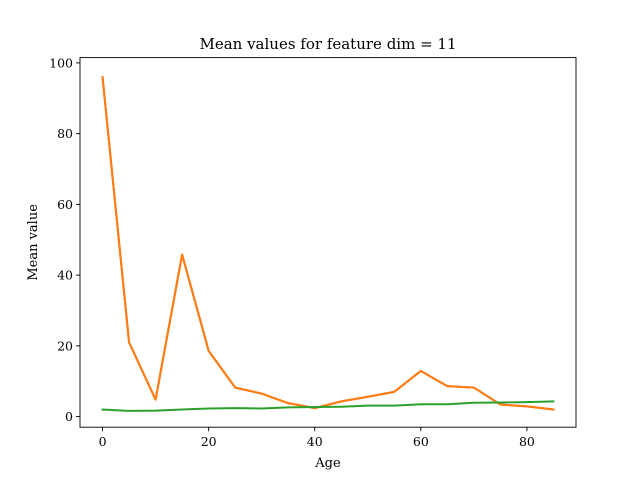 Image resolution: width=640 pixels, height=480 pixels. Describe the element at coordinates (315, 441) in the screenshot. I see `x-tick-label: 40` at that location.